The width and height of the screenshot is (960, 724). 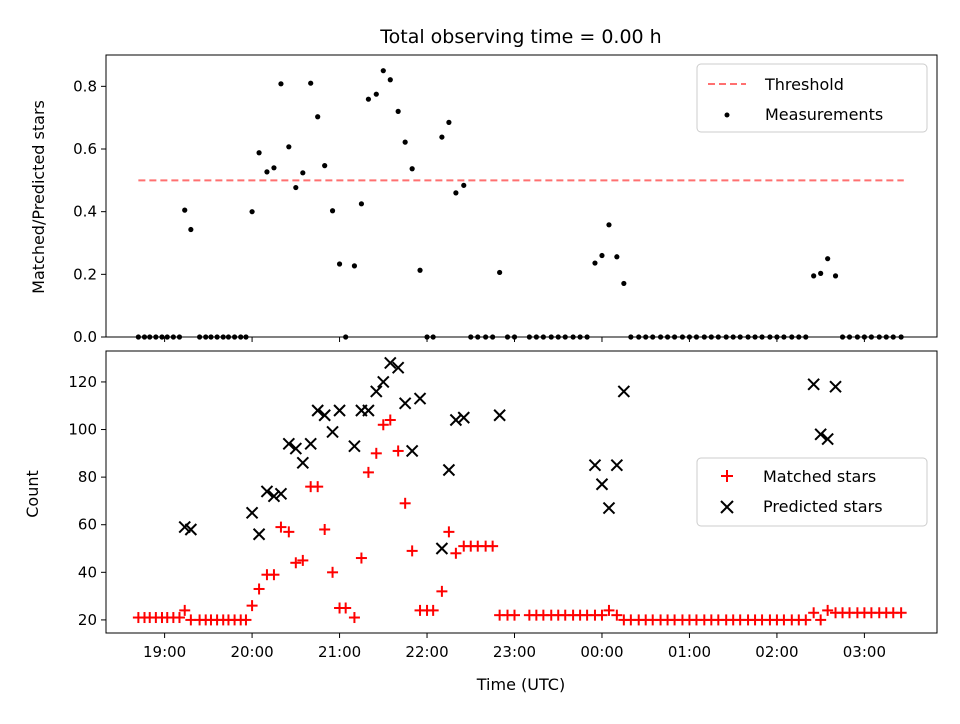 I want to click on legend-bottom: Matched stars Predicted stars, so click(x=812, y=492).